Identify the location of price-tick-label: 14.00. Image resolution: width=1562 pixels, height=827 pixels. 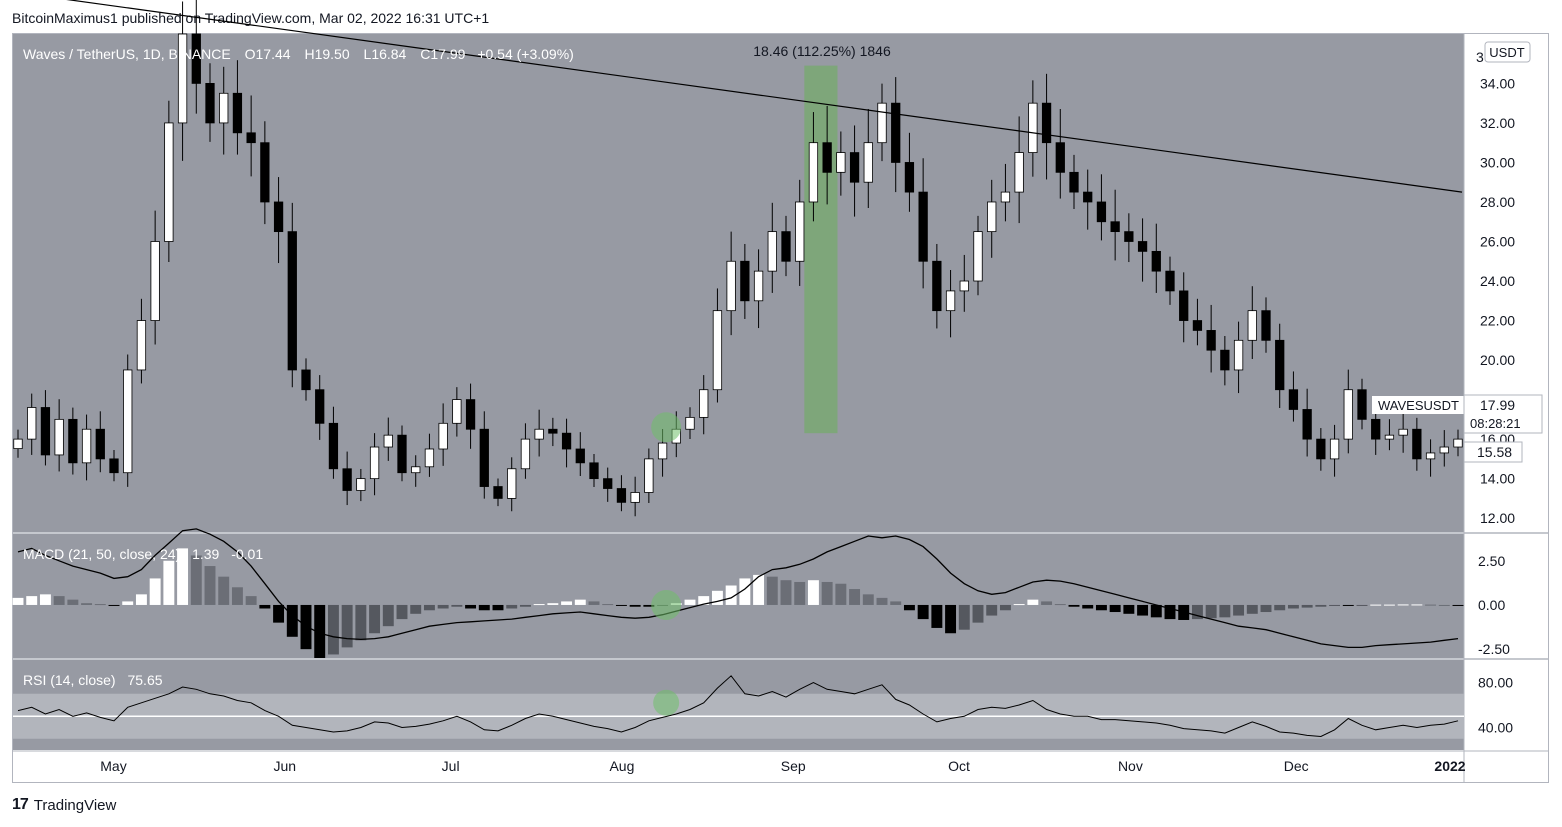
(1497, 479).